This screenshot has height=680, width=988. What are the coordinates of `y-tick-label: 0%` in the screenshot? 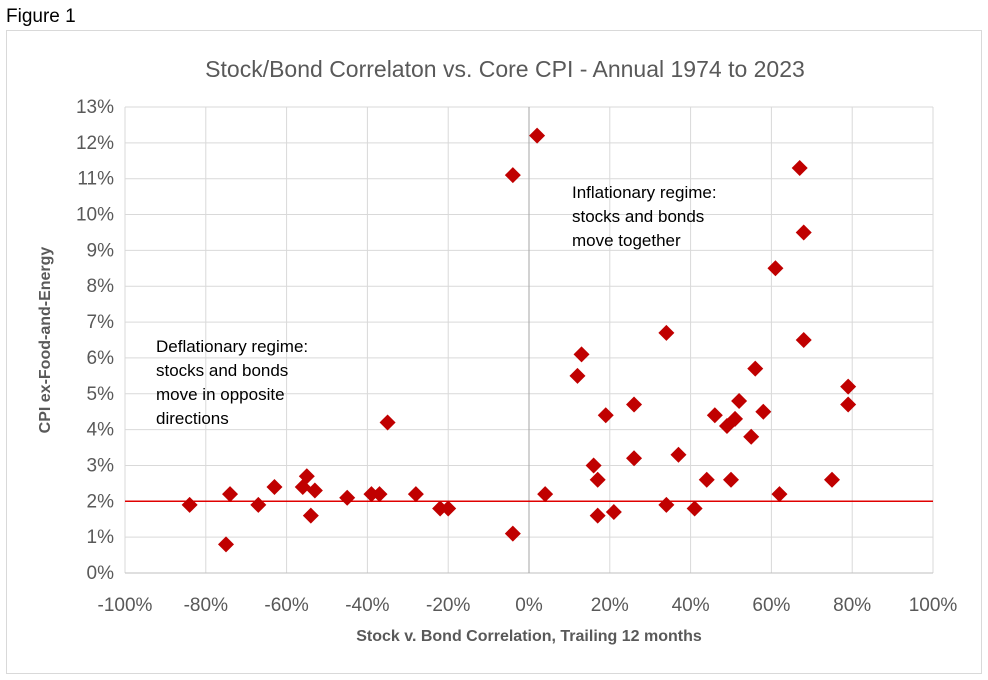 It's located at (101, 573).